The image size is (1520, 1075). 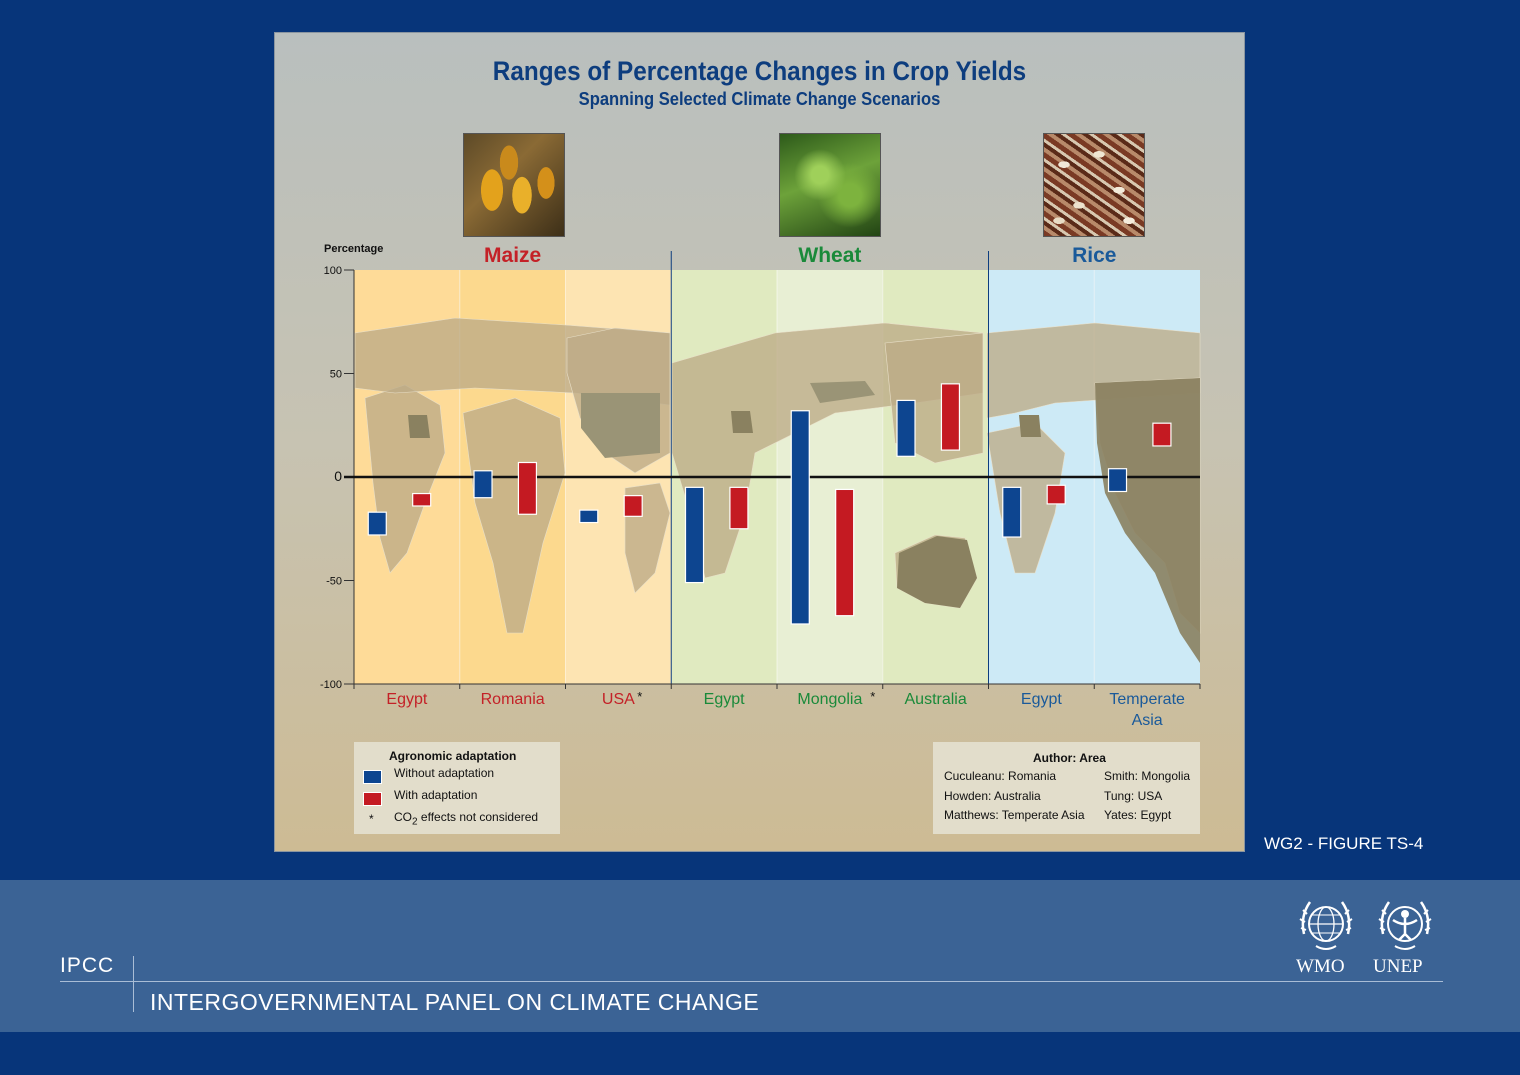 What do you see at coordinates (415, 822) in the screenshot?
I see `co2-subscript: 2` at bounding box center [415, 822].